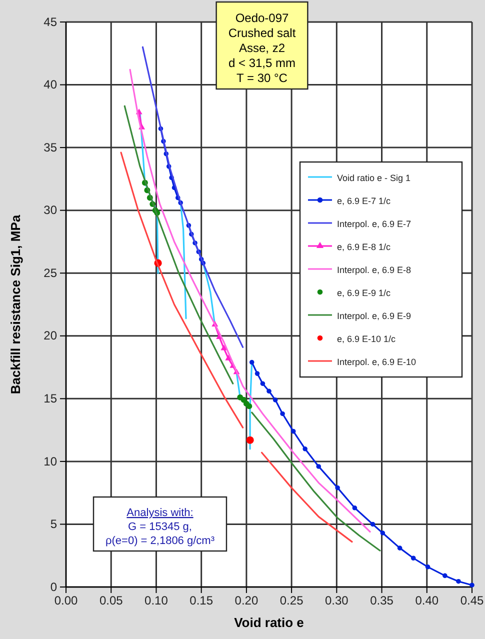 Image resolution: width=485 pixels, height=639 pixels. Describe the element at coordinates (51, 21) in the screenshot. I see `y-tick-label: 45` at that location.